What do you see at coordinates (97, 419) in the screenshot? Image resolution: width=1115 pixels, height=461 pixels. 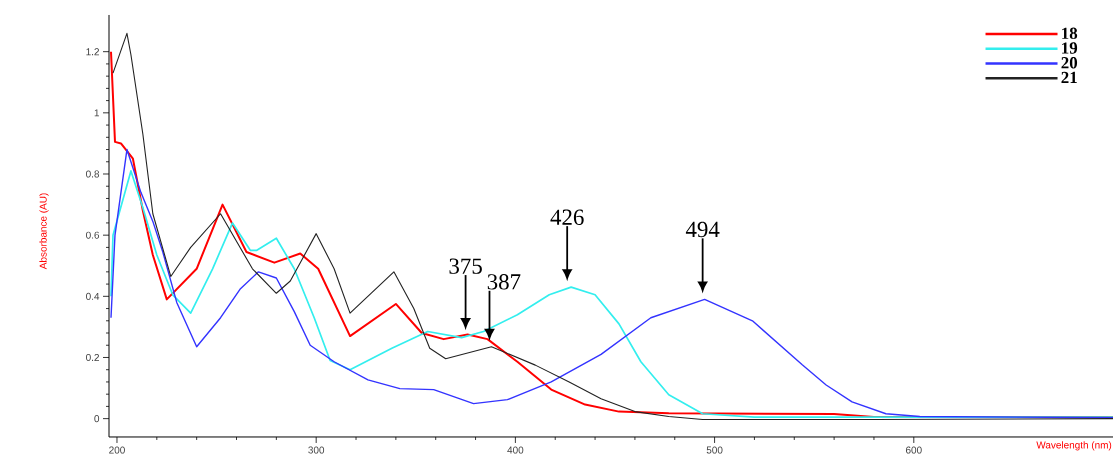 I see `y-tick-label: 0` at bounding box center [97, 419].